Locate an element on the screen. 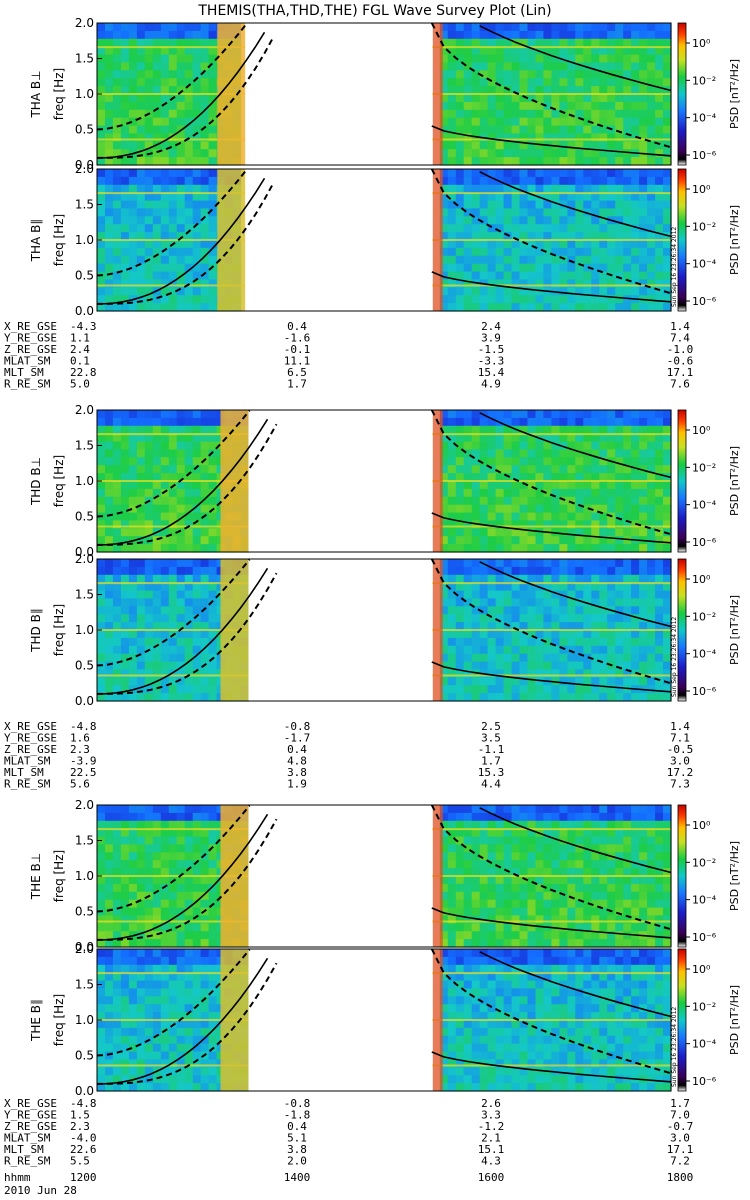 The height and width of the screenshot is (1200, 750). y-tick-label: 0.5 is located at coordinates (84, 666).